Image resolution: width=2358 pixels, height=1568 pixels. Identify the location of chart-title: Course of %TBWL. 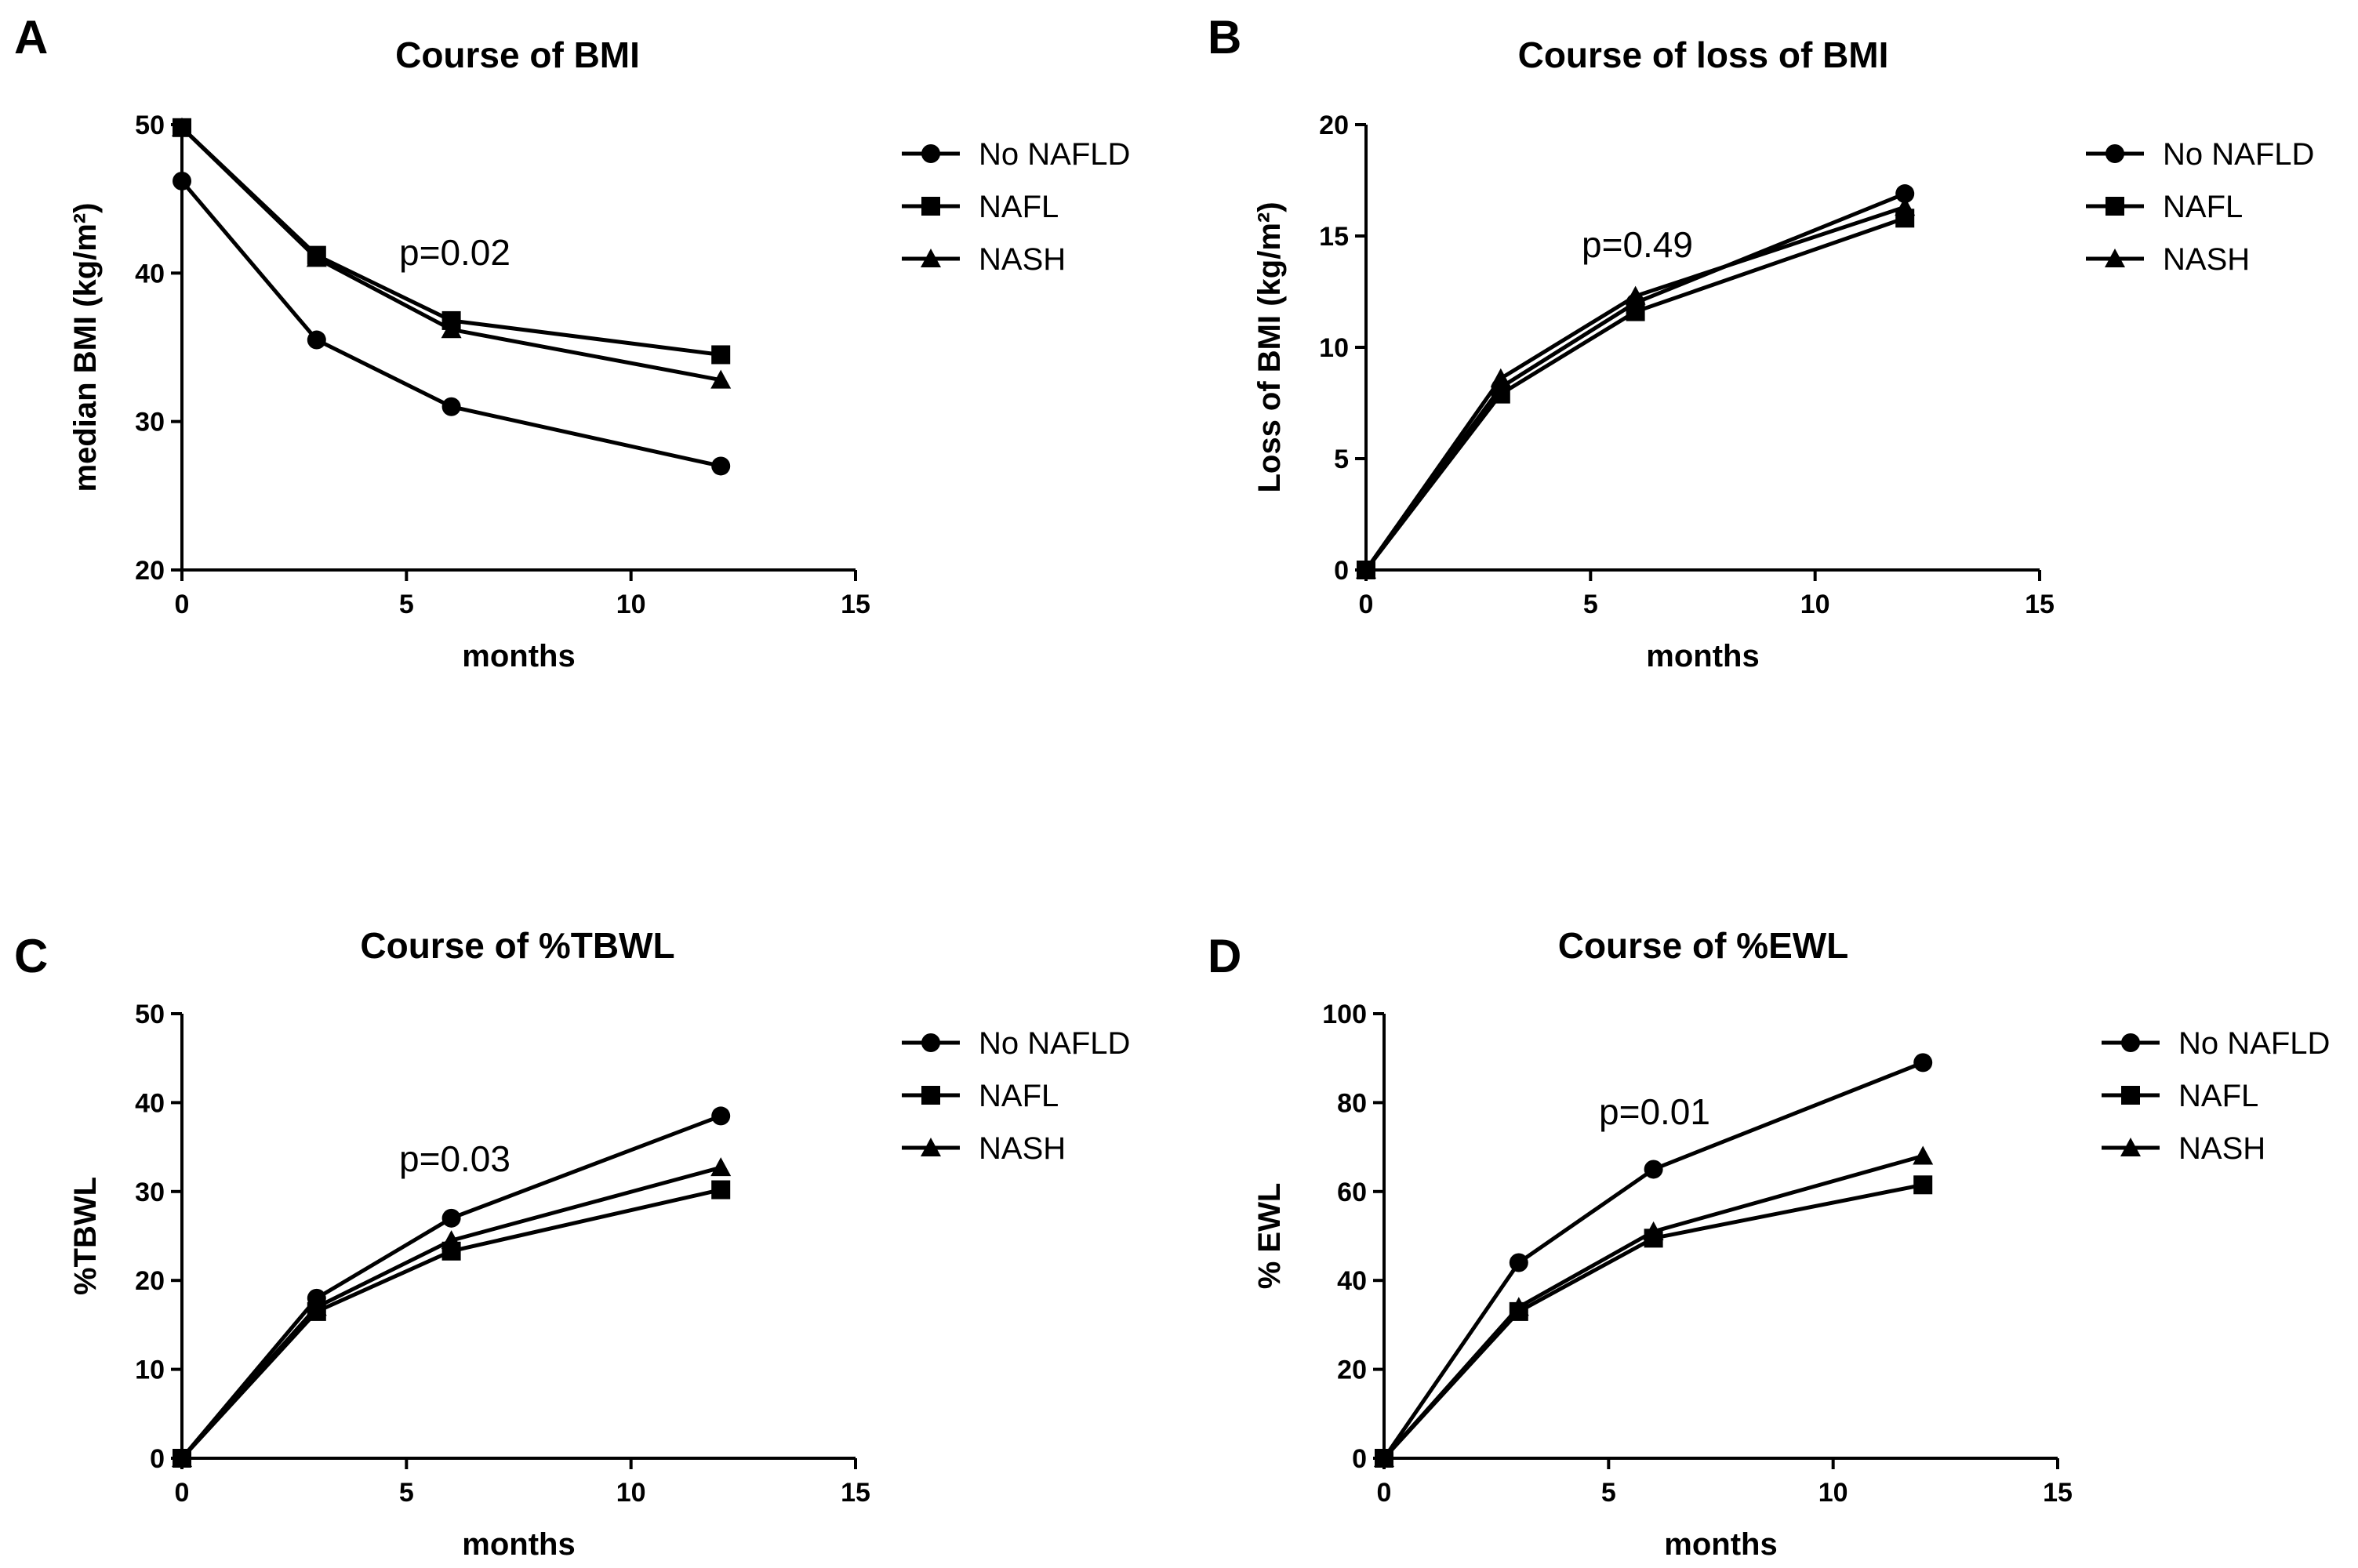
(517, 945).